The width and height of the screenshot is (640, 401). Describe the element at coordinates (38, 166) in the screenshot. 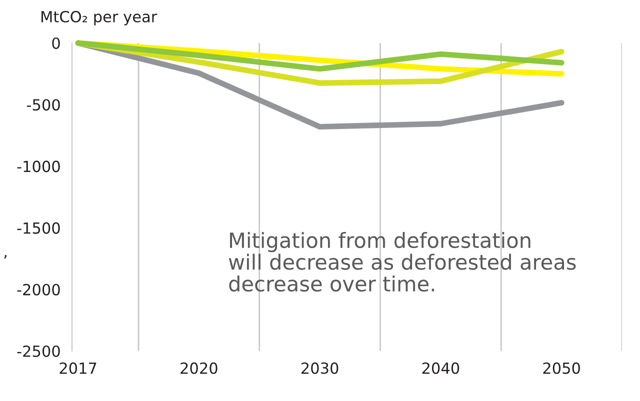

I see `y-tick-label: -1000` at that location.